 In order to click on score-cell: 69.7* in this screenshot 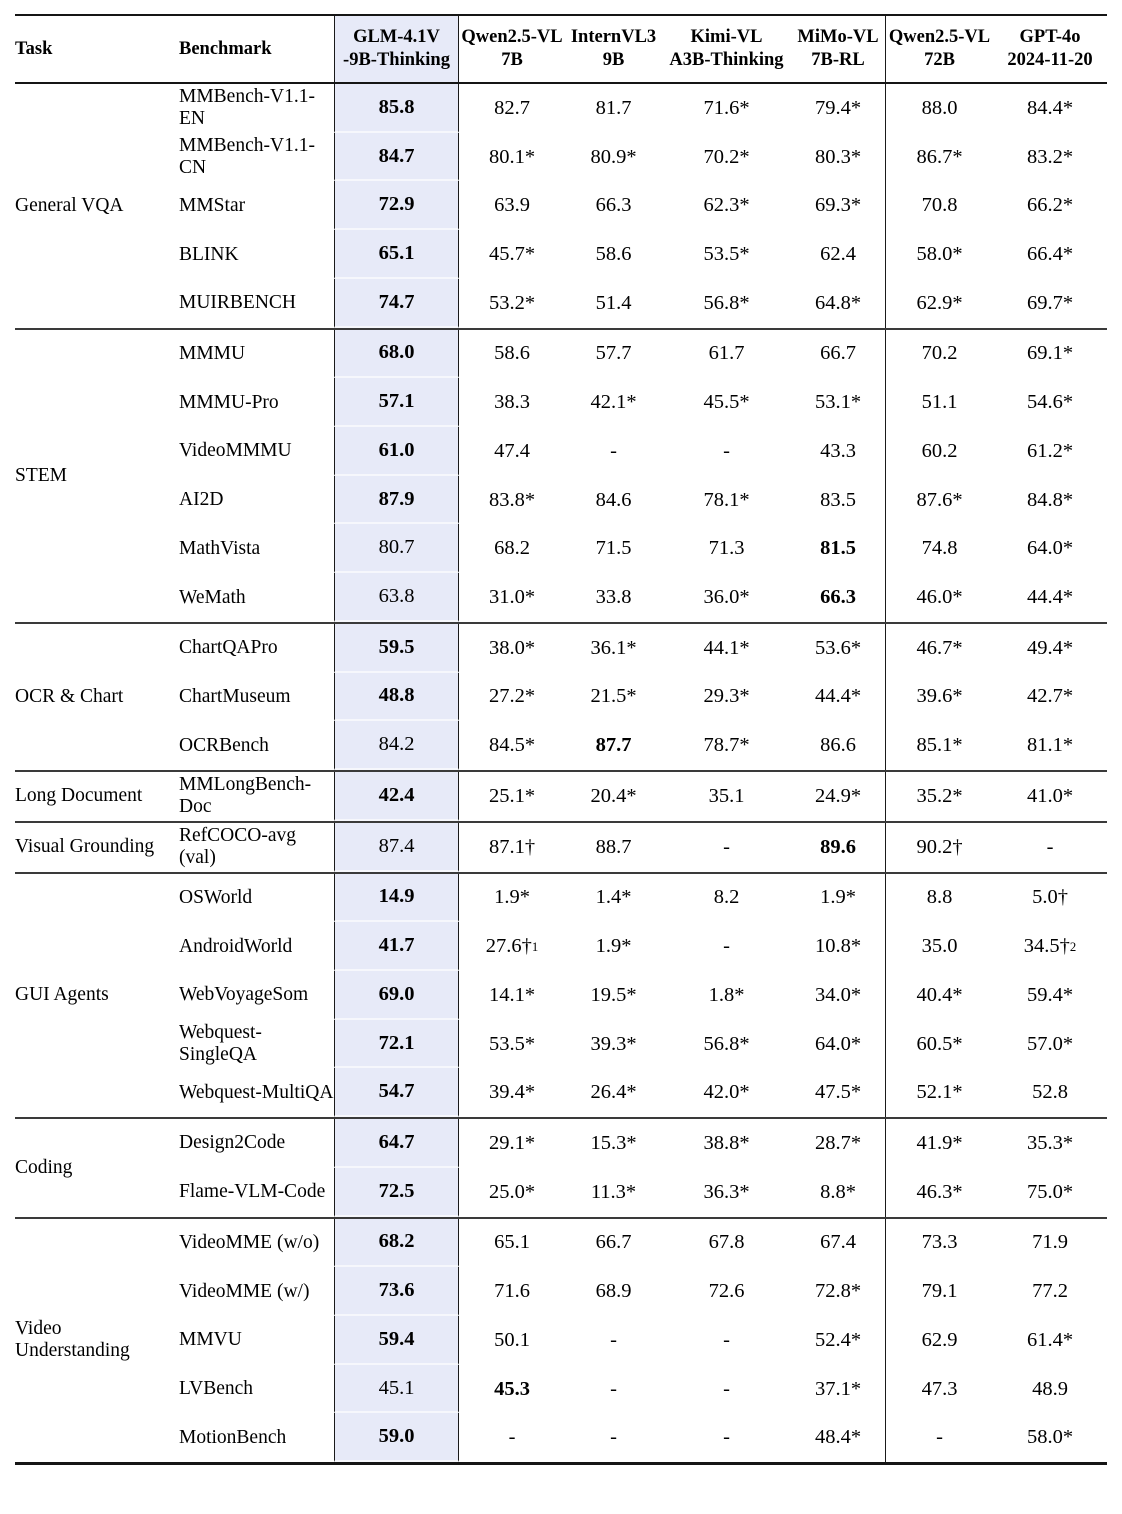, I will do `click(1050, 302)`.